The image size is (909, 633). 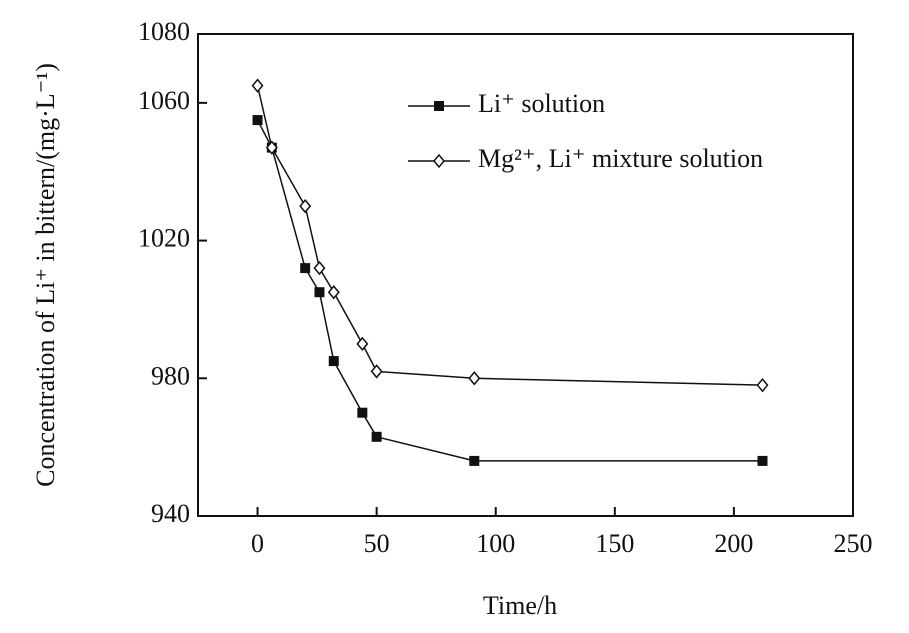 I want to click on x-tick-label: 250, so click(x=853, y=543).